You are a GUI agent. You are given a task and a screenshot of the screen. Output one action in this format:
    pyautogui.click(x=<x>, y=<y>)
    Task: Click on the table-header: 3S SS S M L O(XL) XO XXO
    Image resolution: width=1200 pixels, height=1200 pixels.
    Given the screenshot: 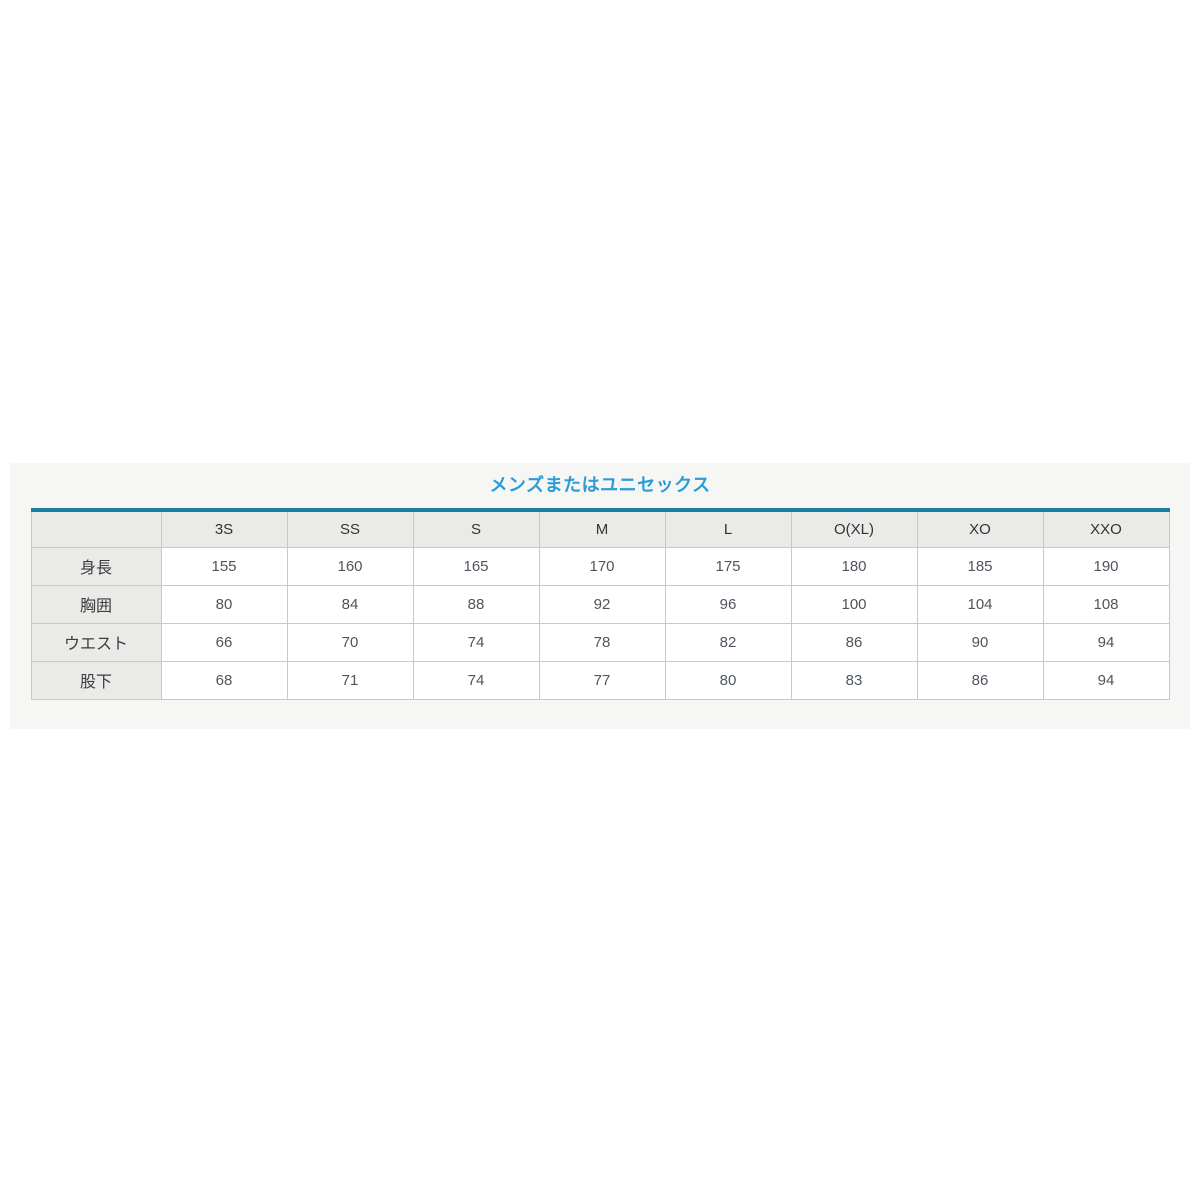 What is the action you would take?
    pyautogui.click(x=600, y=528)
    